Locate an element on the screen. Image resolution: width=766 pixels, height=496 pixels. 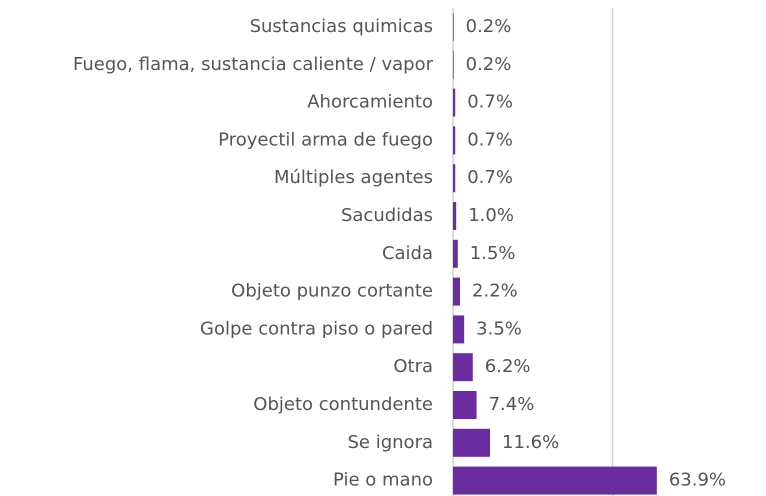
category-label: Sacudidas is located at coordinates (387, 215).